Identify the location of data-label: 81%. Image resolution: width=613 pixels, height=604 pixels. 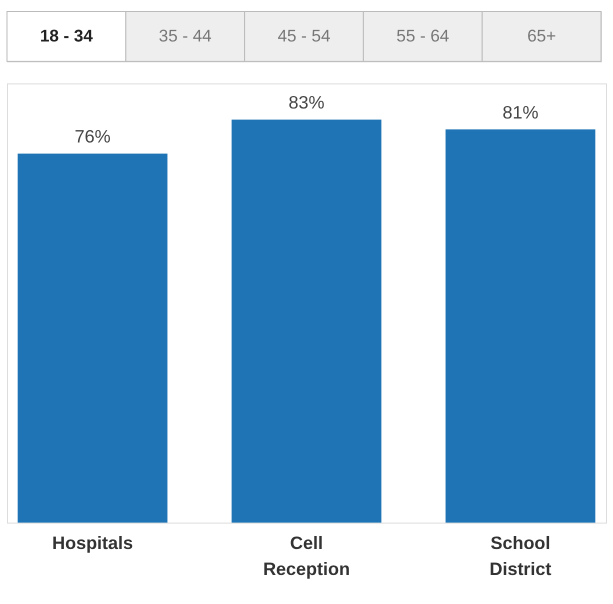
(520, 112).